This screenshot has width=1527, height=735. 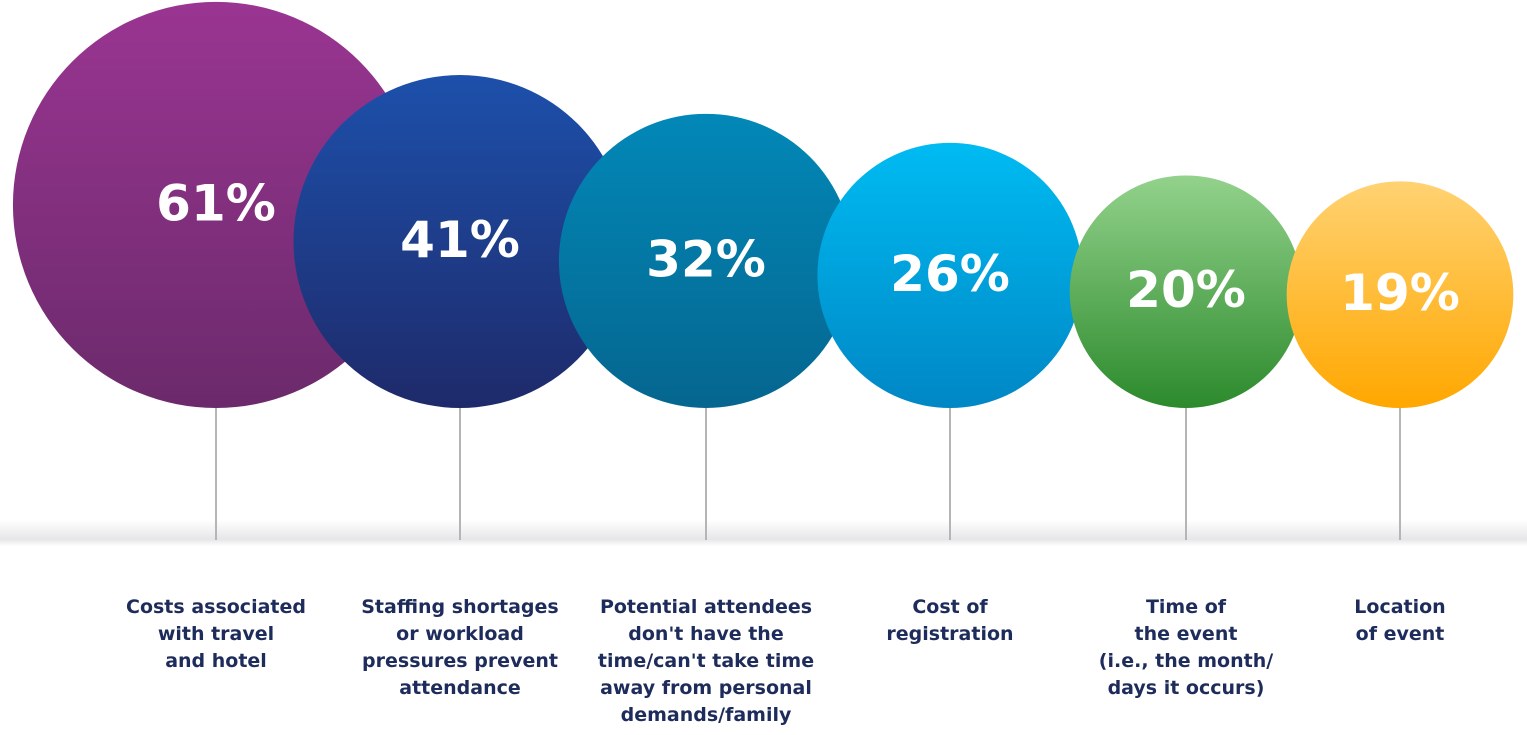 What do you see at coordinates (950, 620) in the screenshot?
I see `category-label: Cost of registration` at bounding box center [950, 620].